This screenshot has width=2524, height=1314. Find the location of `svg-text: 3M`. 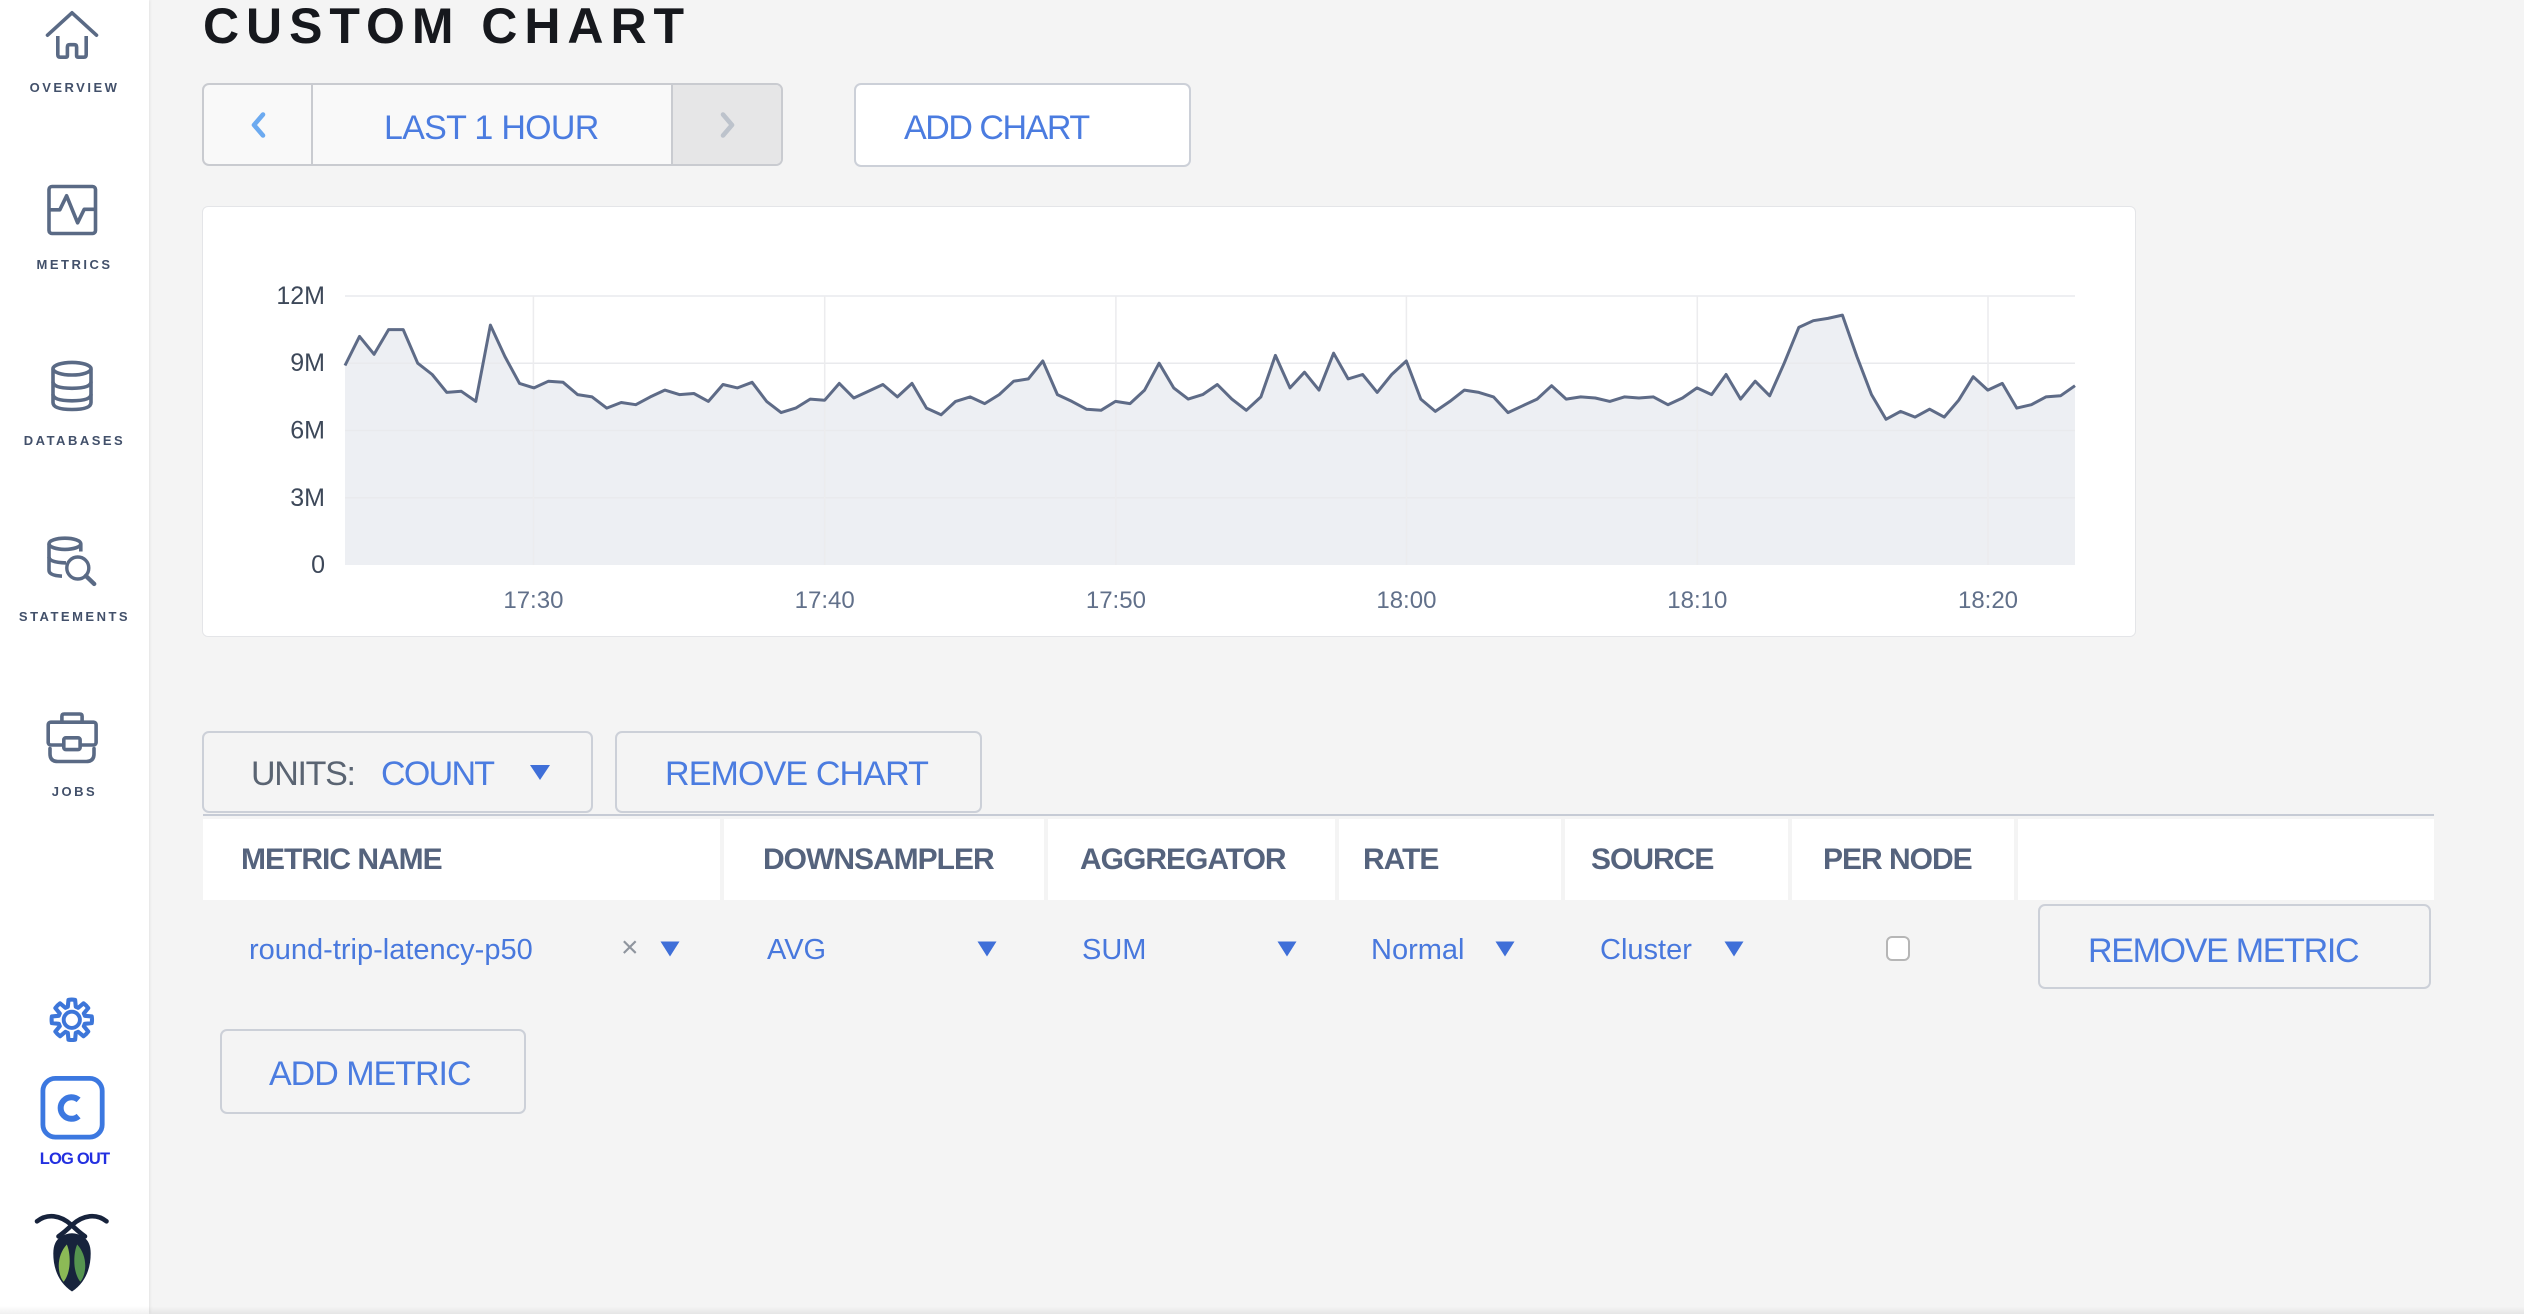

svg-text: 3M is located at coordinates (307, 498).